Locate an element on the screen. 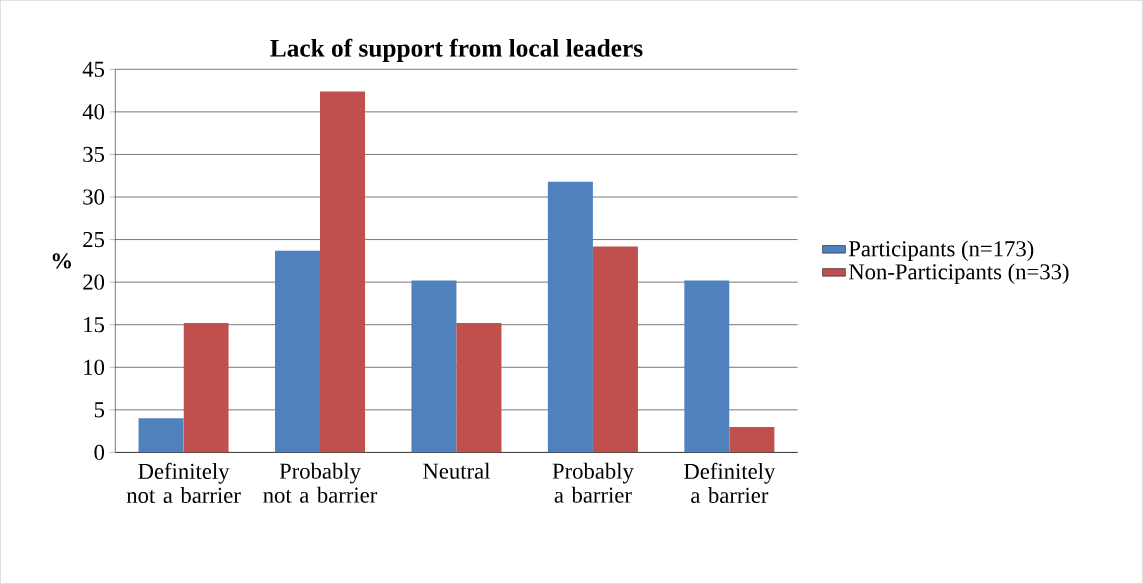 The height and width of the screenshot is (584, 1143). x-tick-label: Definitely not a barrier is located at coordinates (183, 483).